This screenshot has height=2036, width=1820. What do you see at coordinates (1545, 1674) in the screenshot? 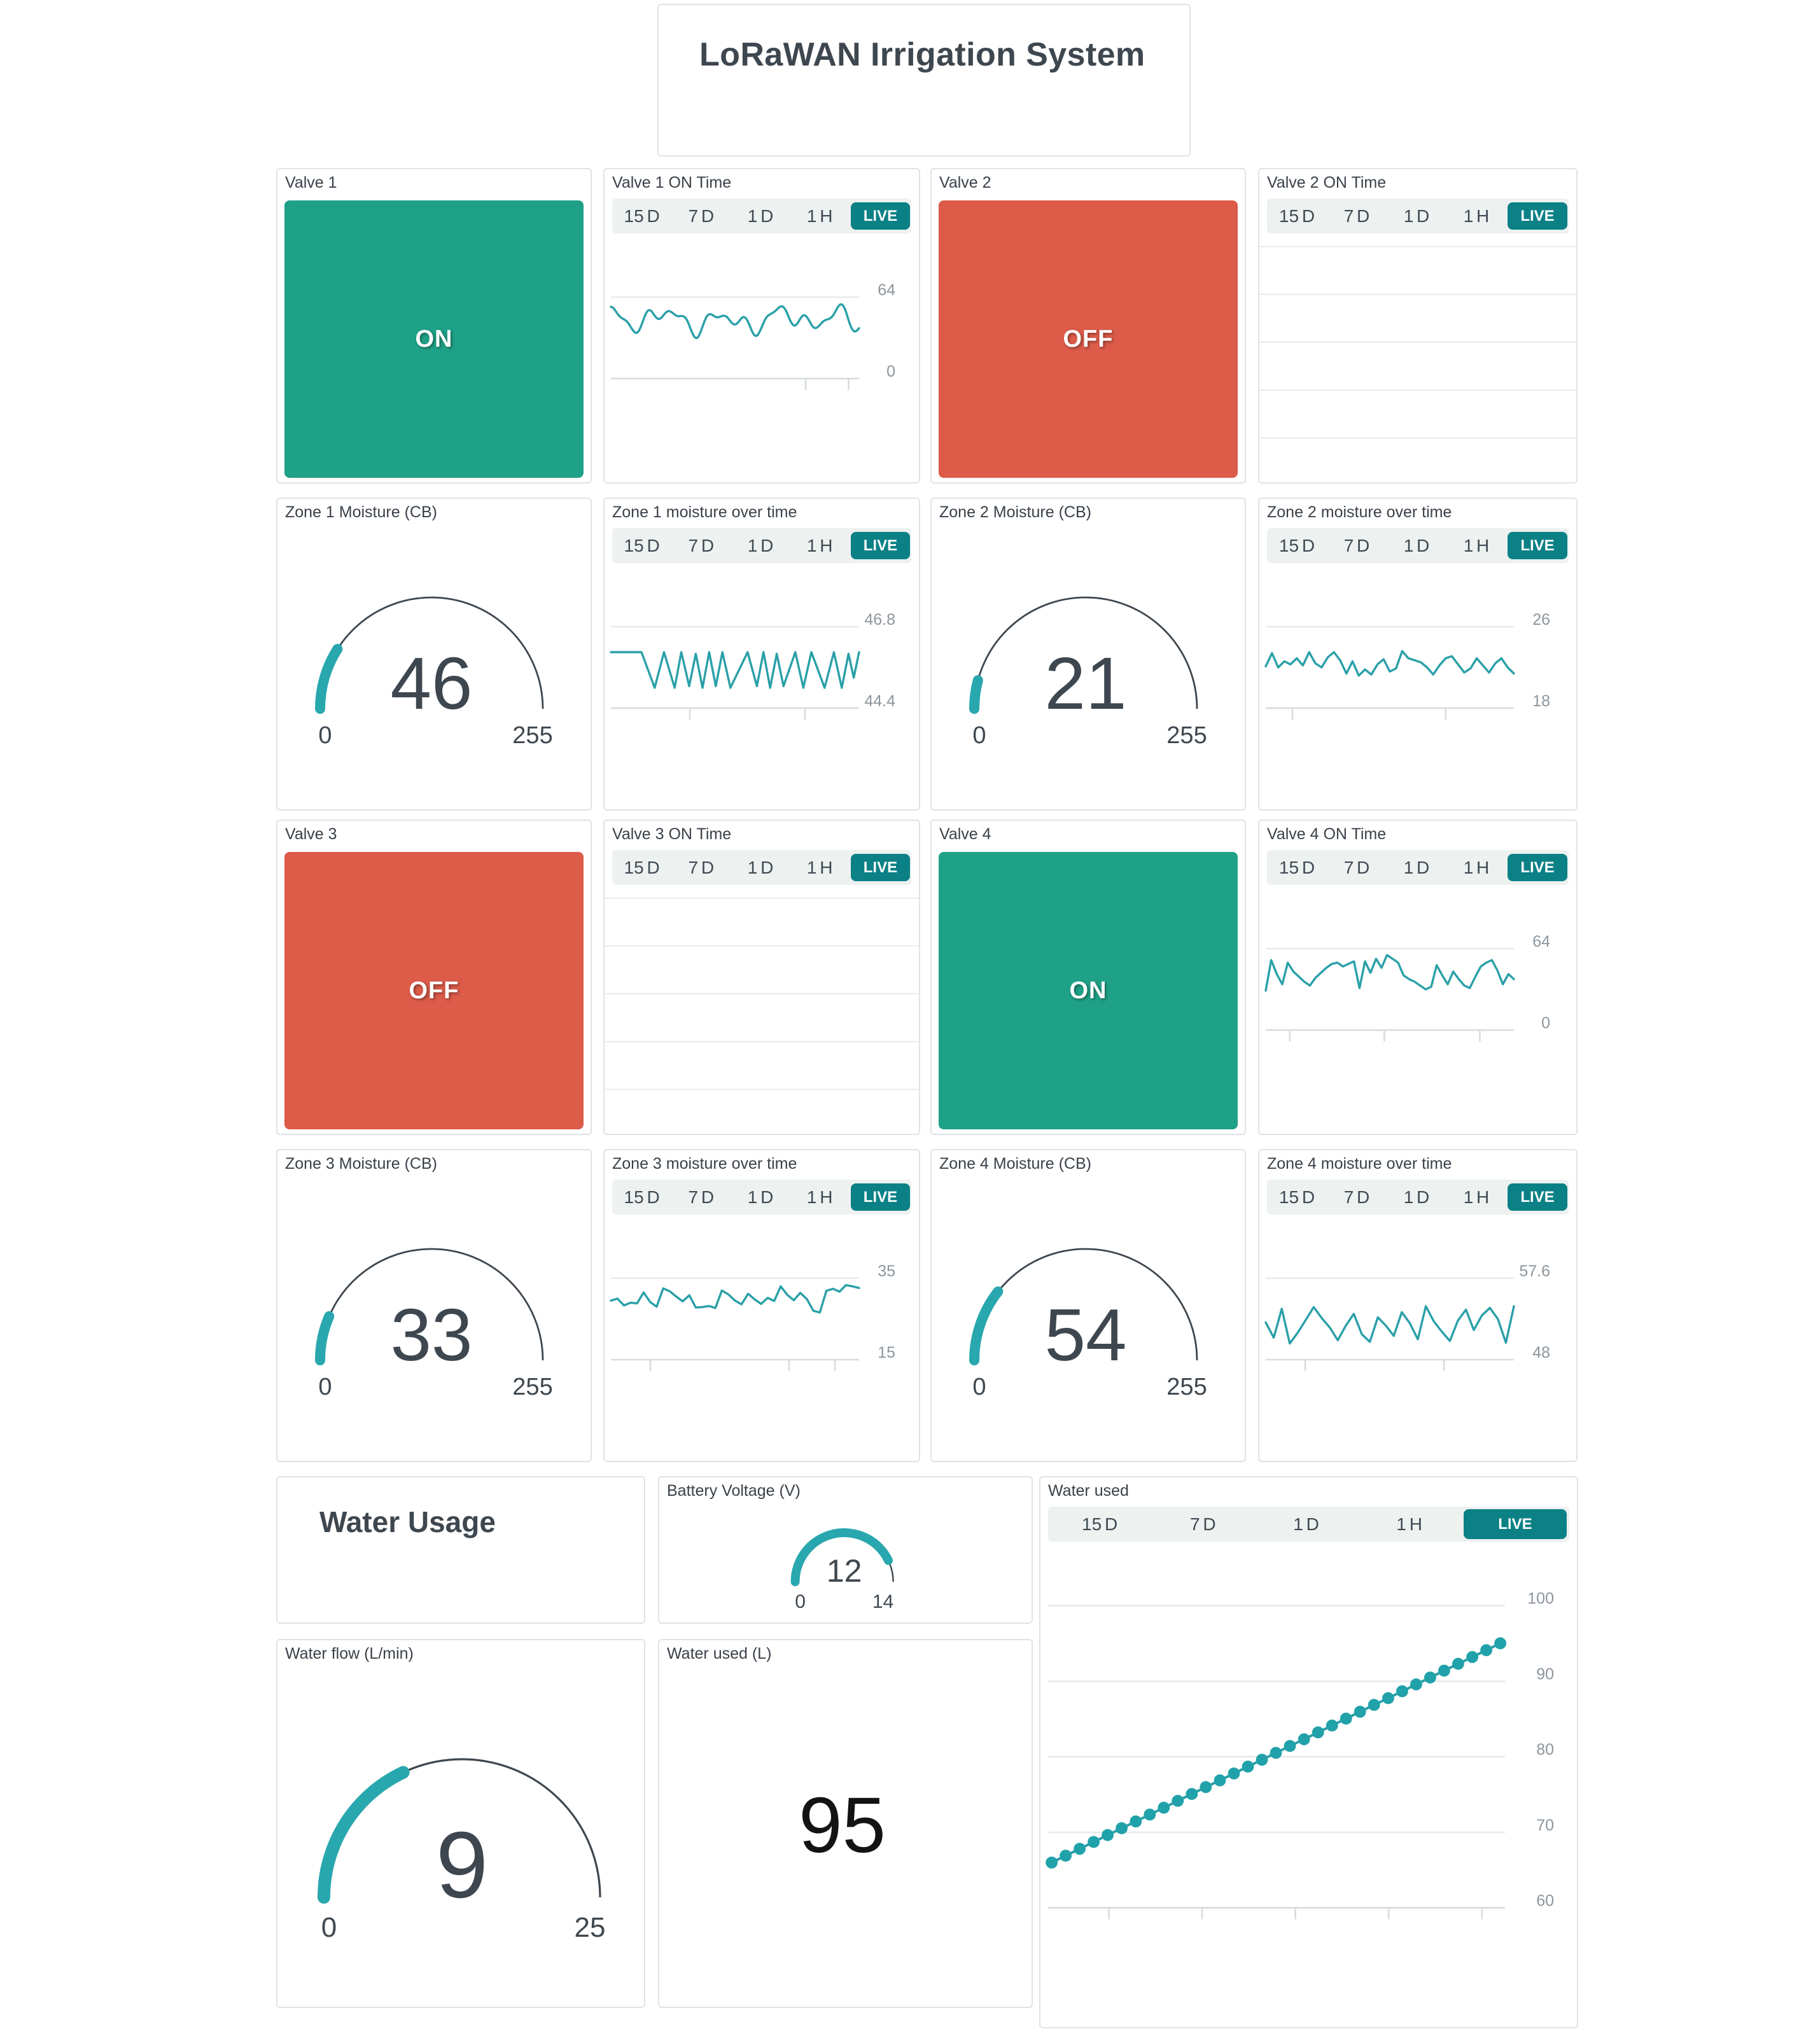
I see `svg-text: 90` at bounding box center [1545, 1674].